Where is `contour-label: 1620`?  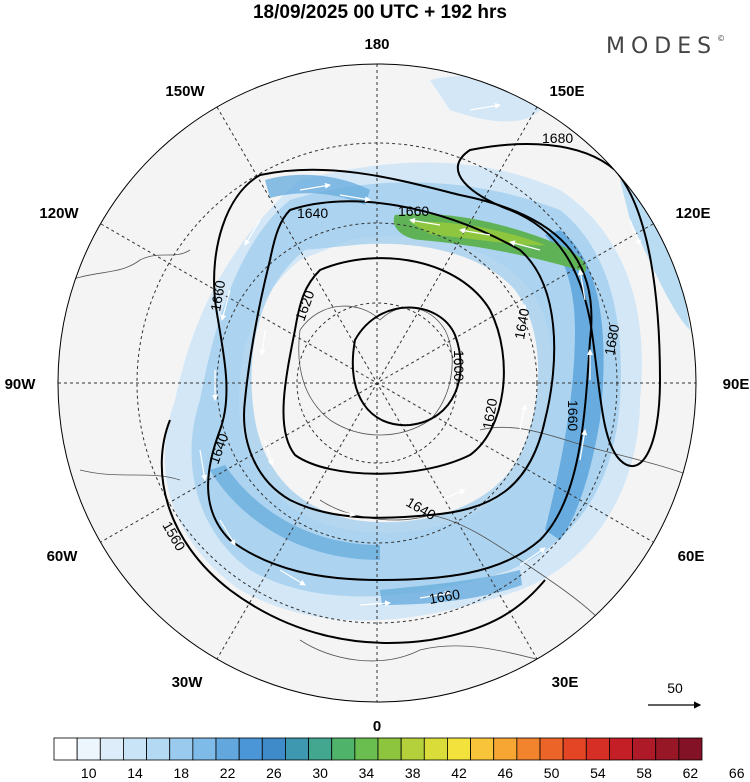 contour-label: 1620 is located at coordinates (489, 414).